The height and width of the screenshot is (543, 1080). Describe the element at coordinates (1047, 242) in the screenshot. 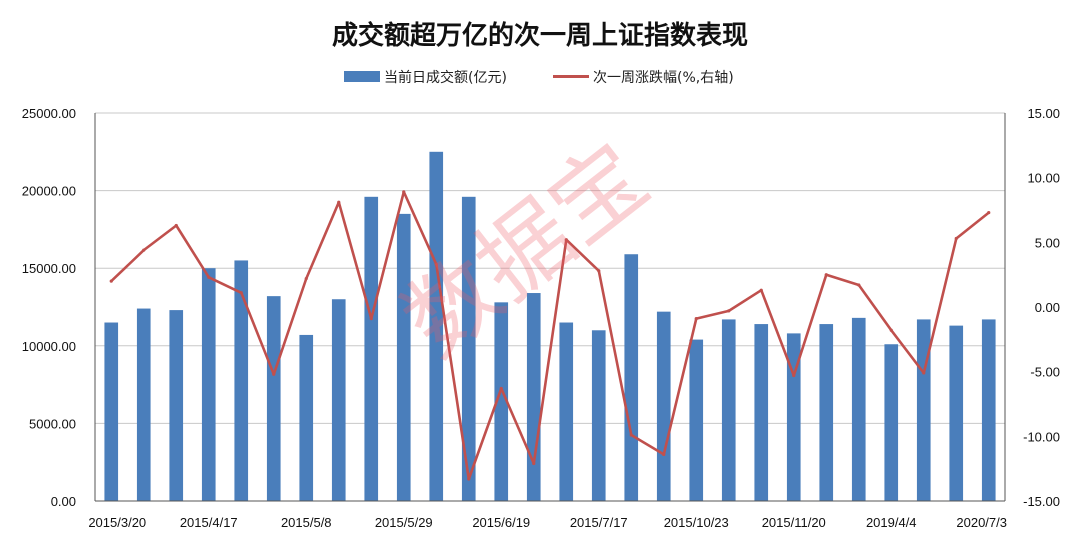

I see `y-right-tick-label: 5.00` at that location.